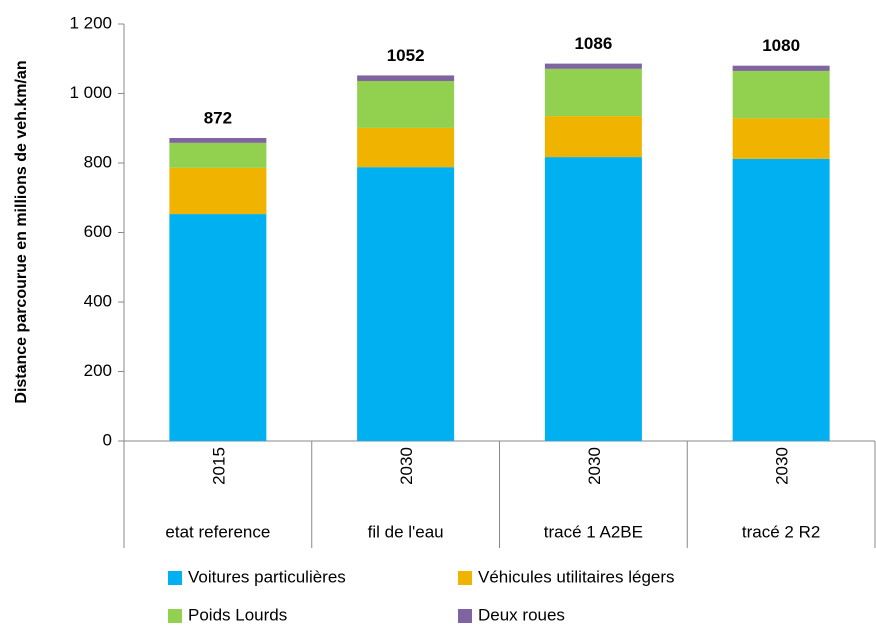  Describe the element at coordinates (90, 92) in the screenshot. I see `y-tick-label: 1 000` at that location.